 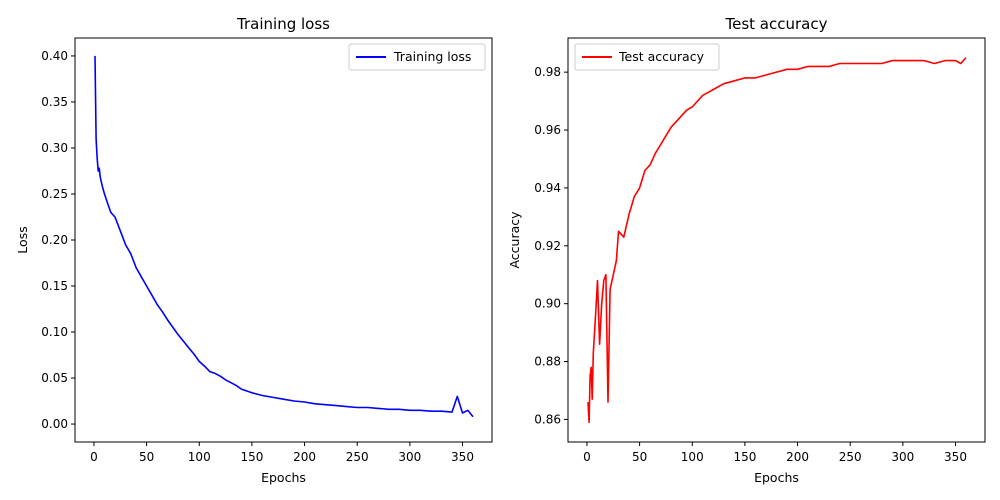 I want to click on chart-title: Training loss, so click(x=283, y=24).